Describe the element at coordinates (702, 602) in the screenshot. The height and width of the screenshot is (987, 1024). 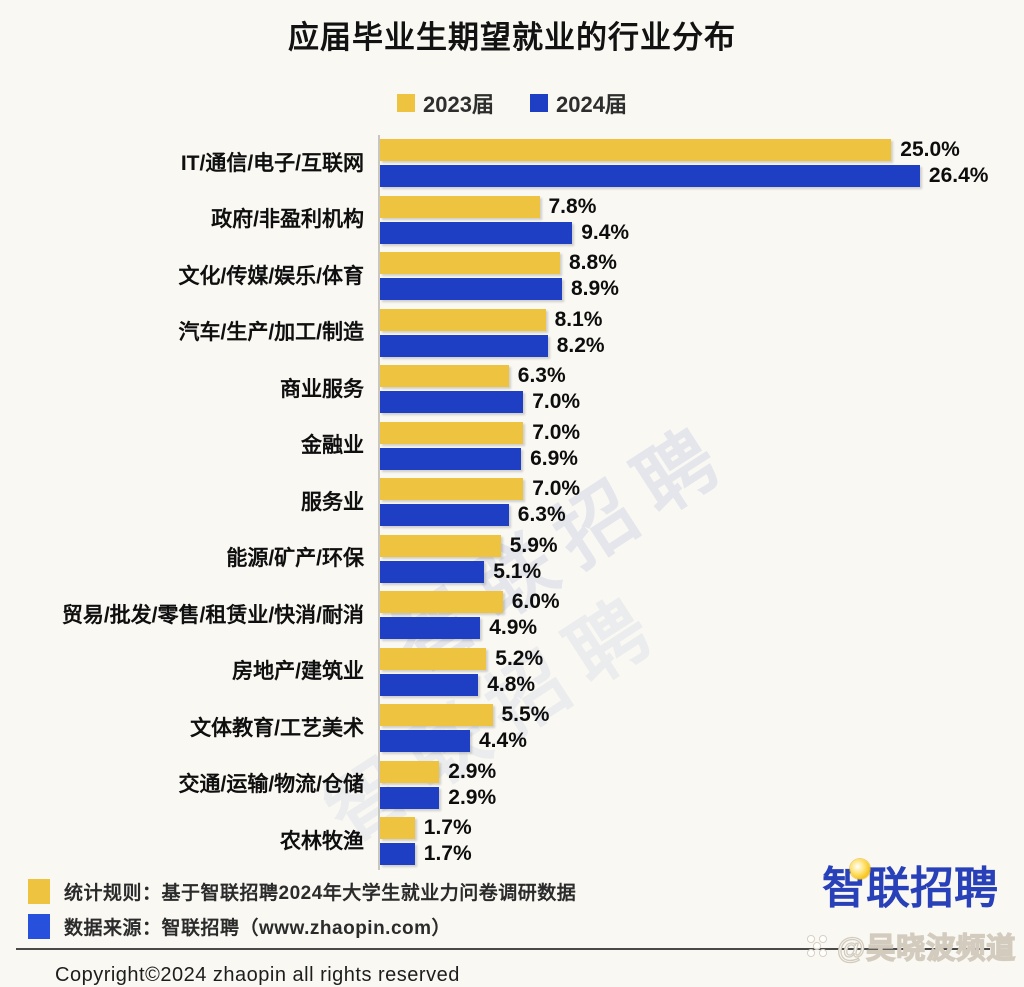
I see `bar-line: 6.0%` at that location.